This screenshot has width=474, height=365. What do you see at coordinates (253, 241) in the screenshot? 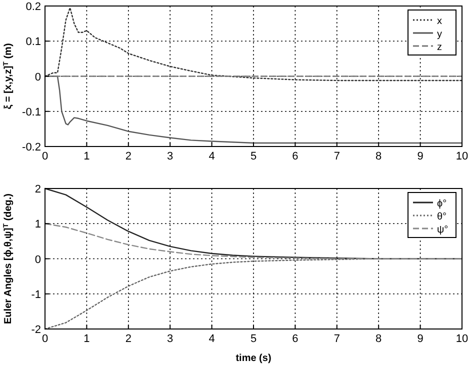
I see `line-series` at bounding box center [253, 241].